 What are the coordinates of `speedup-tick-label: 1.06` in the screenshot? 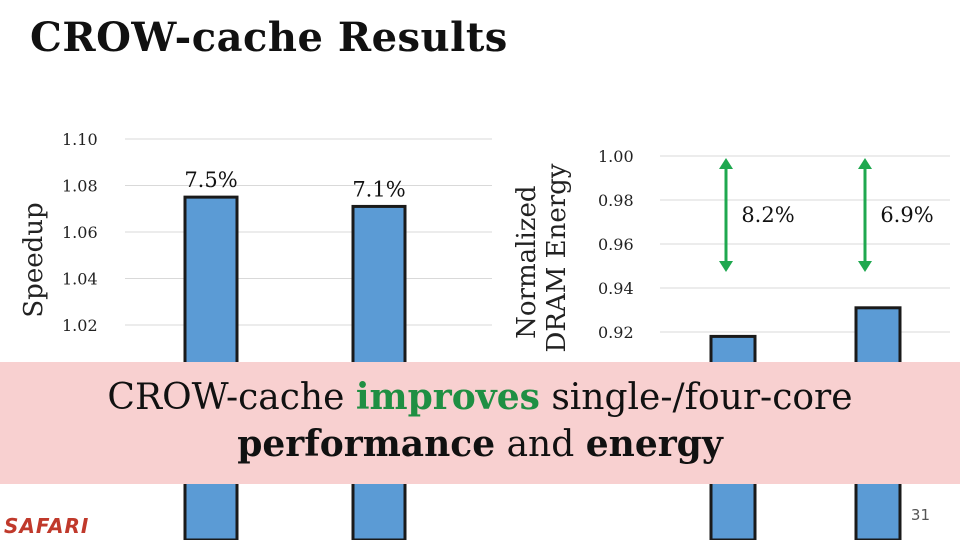 It's located at (80, 232).